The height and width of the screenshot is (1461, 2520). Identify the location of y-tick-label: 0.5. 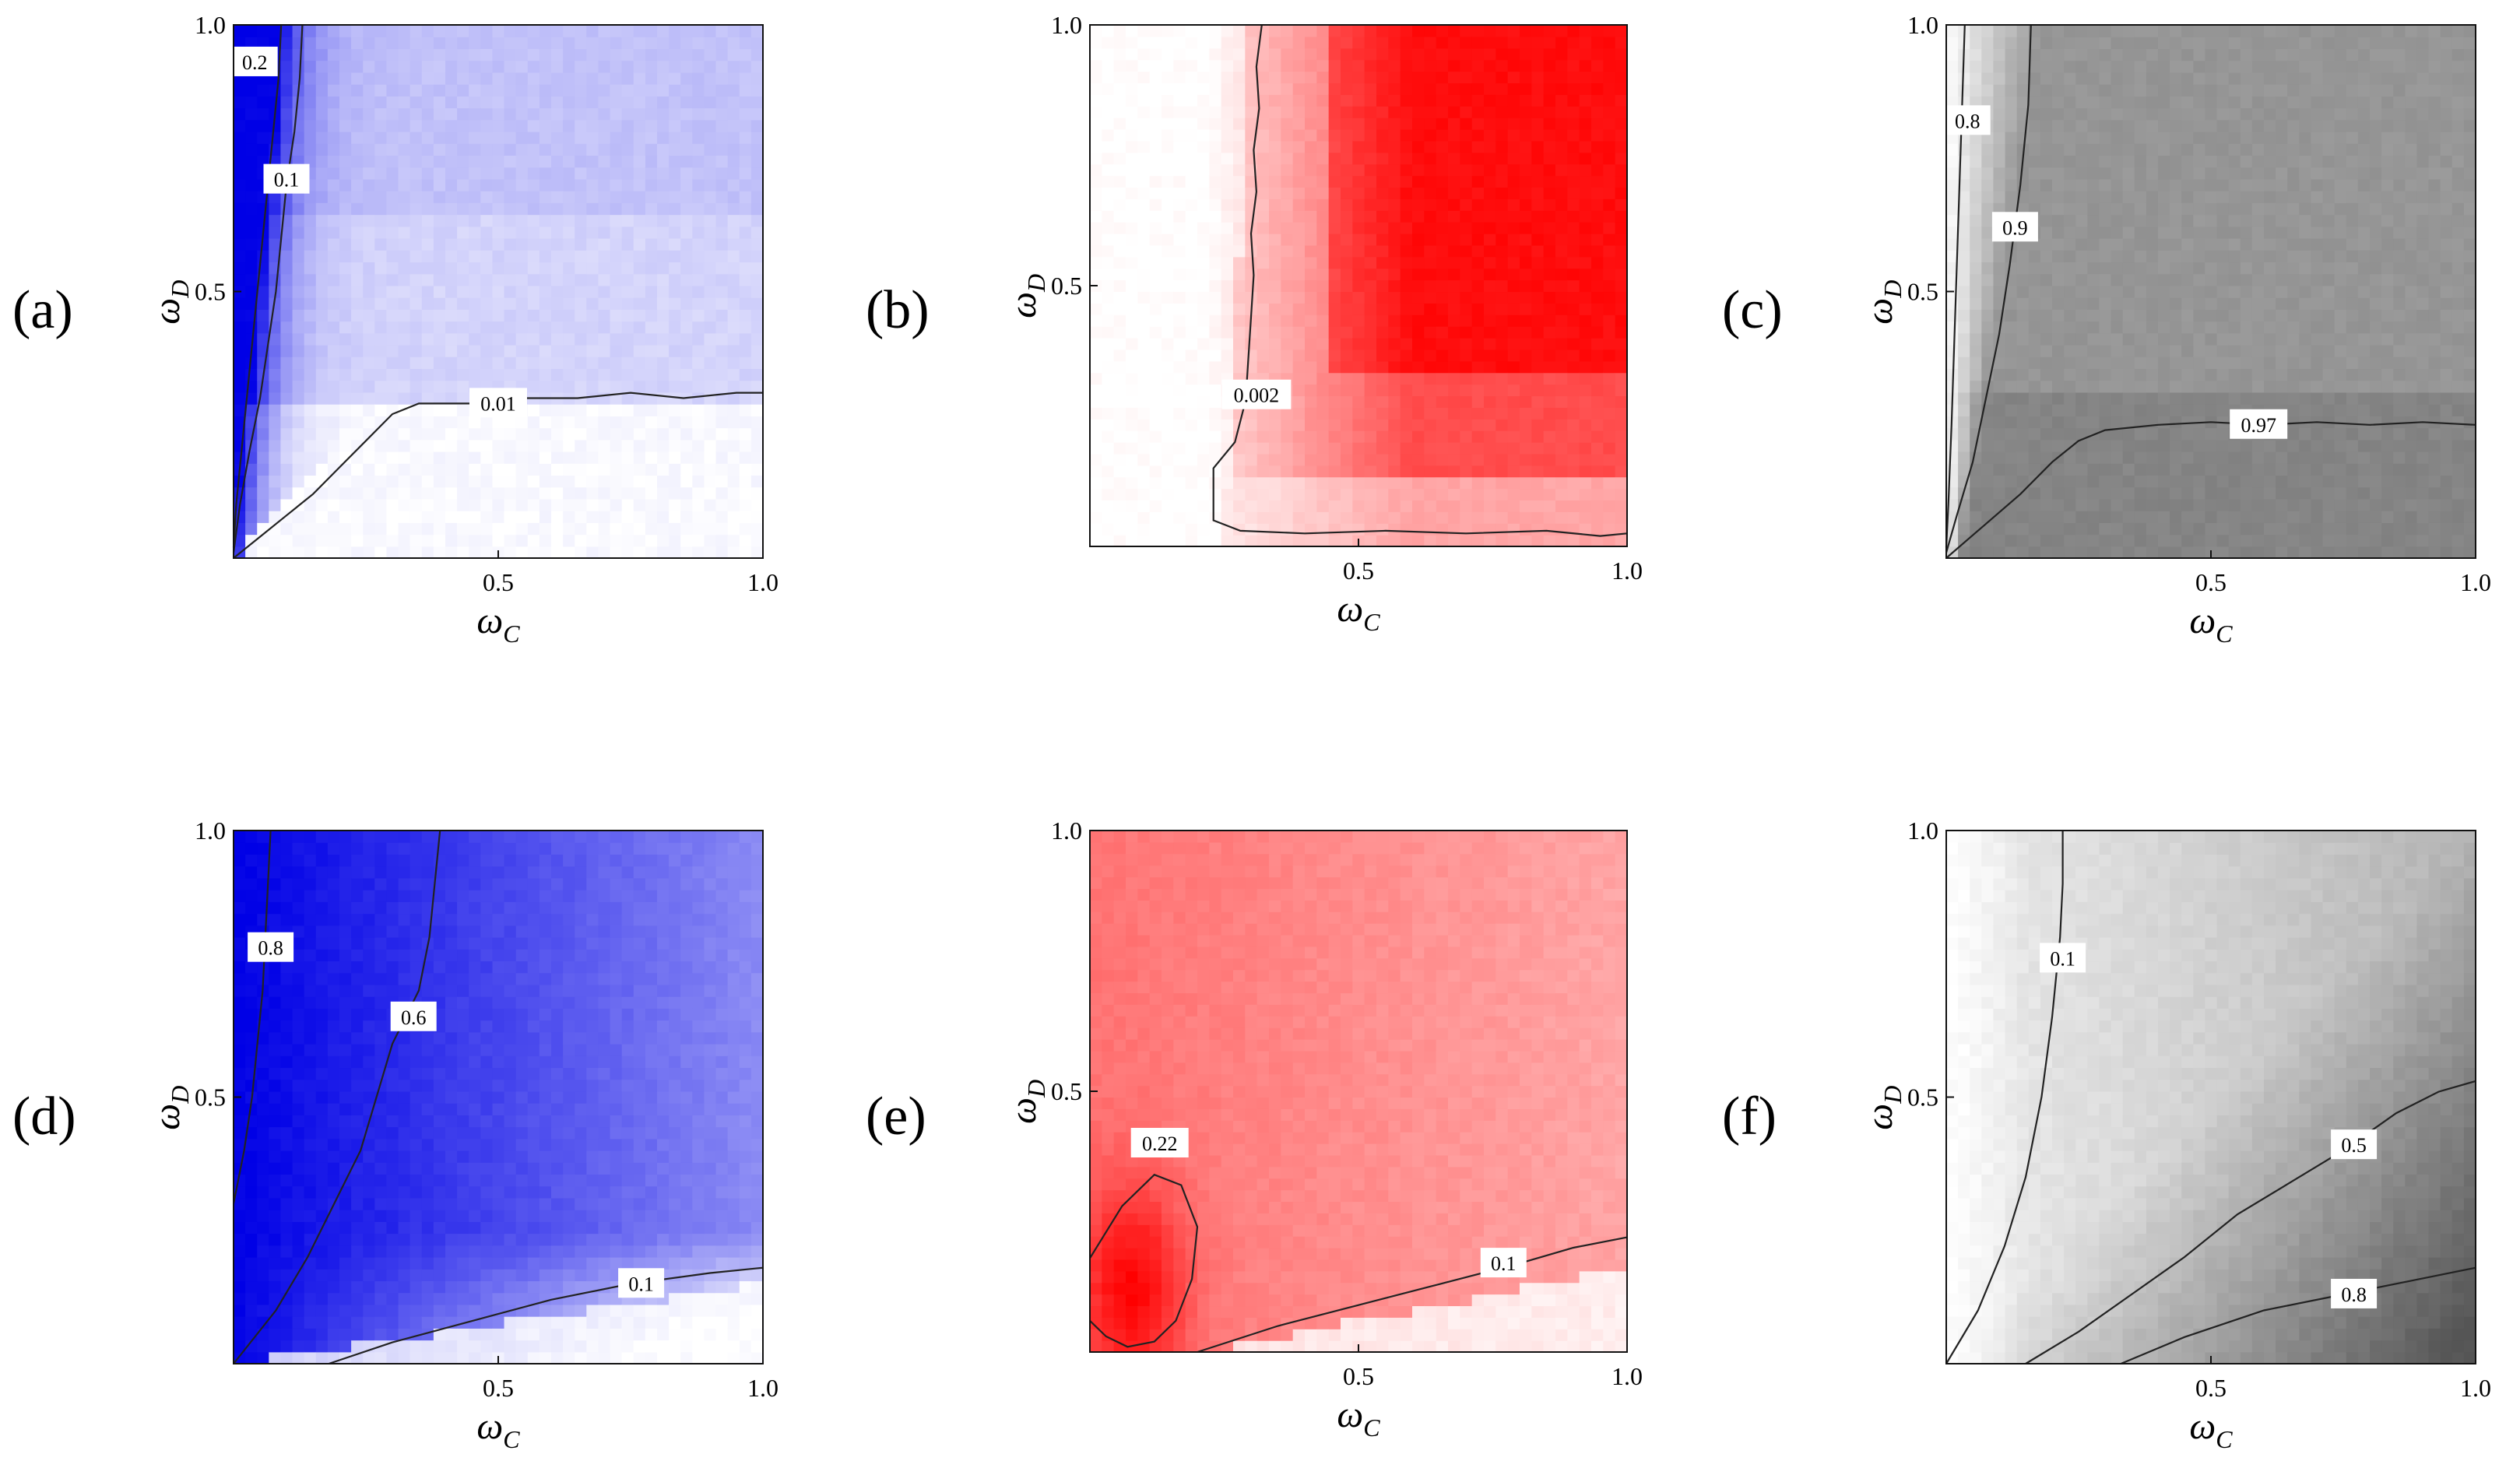
(211, 292).